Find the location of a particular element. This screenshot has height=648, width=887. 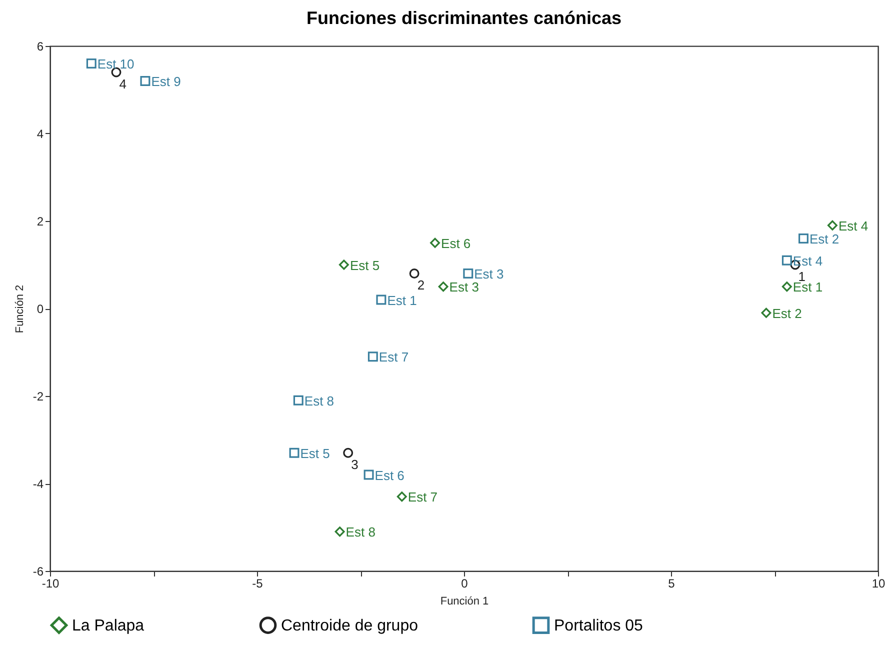

x-tick-label: -5 is located at coordinates (258, 583).